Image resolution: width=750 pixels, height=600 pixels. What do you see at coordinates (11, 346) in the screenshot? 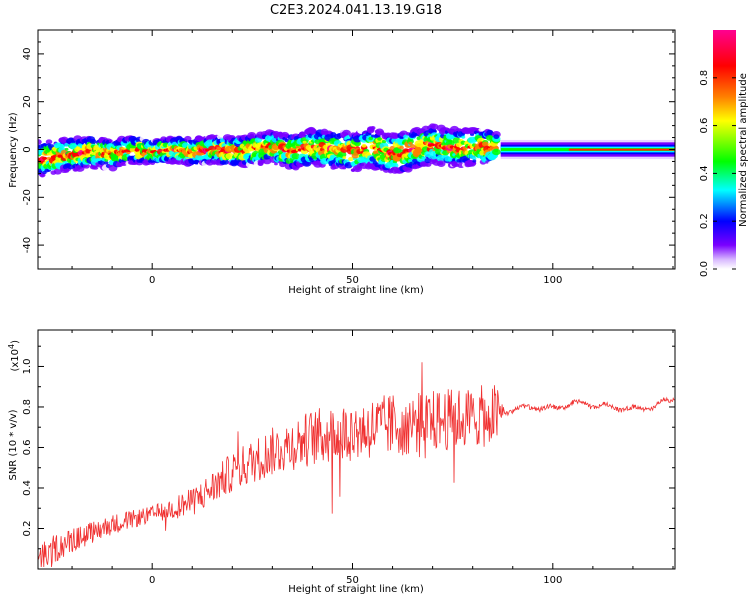
I see `snr-scale-exponent: 4` at bounding box center [11, 346].